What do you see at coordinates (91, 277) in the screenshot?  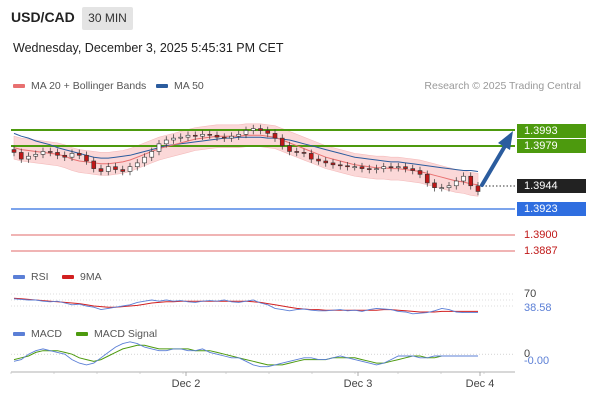 I see `legend-rsi-ma-label: 9MA` at bounding box center [91, 277].